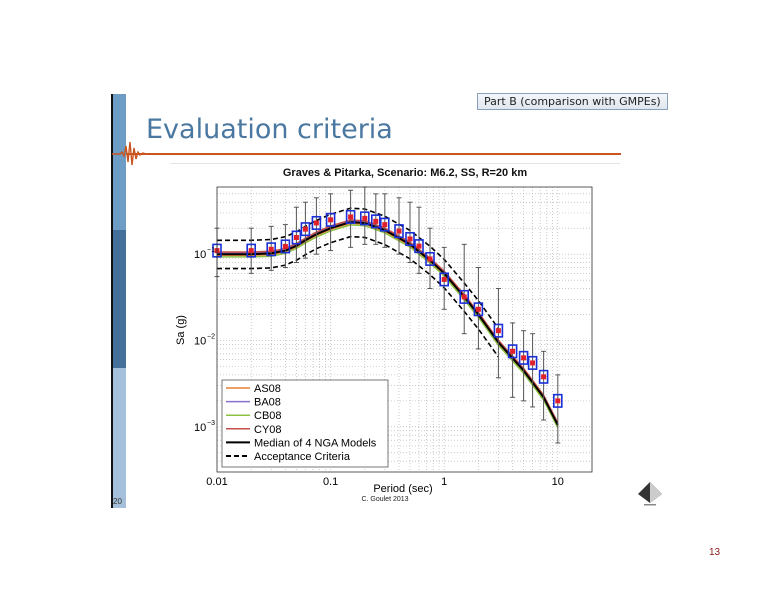 Image resolution: width=776 pixels, height=600 pixels. What do you see at coordinates (267, 389) in the screenshot?
I see `legend-label: AS08` at bounding box center [267, 389].